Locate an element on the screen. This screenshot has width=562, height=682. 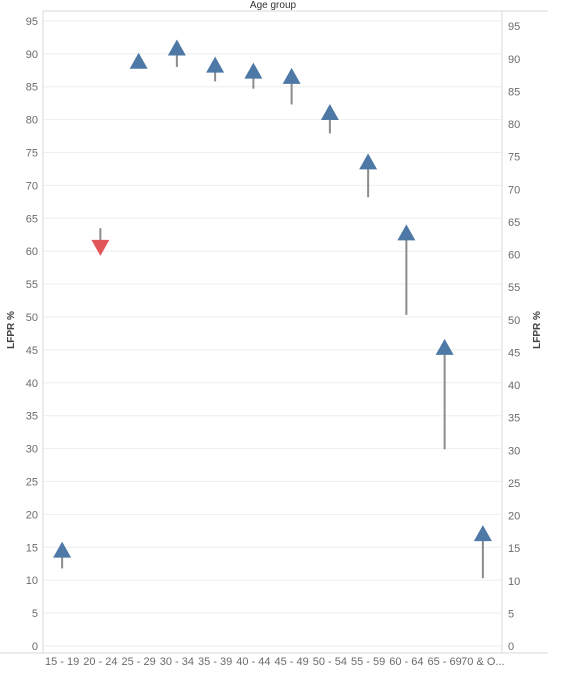
y-tick-label-left: 85 is located at coordinates (32, 88).